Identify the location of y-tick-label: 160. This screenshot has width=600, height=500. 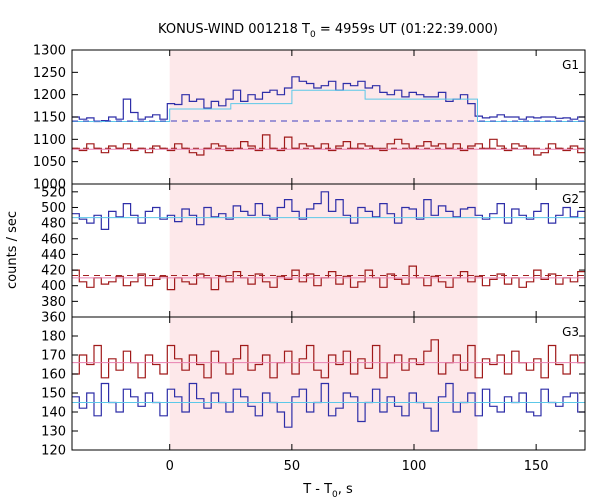
(53, 375).